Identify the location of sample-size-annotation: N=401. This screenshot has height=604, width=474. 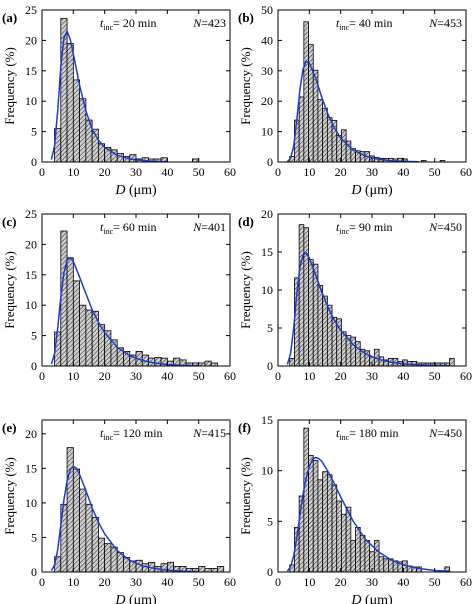
(209, 227).